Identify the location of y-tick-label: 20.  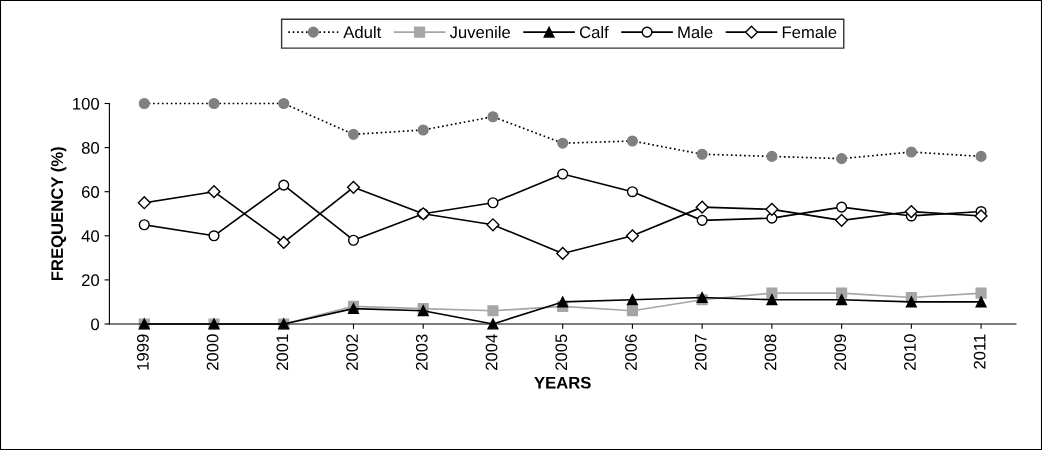
(90, 280).